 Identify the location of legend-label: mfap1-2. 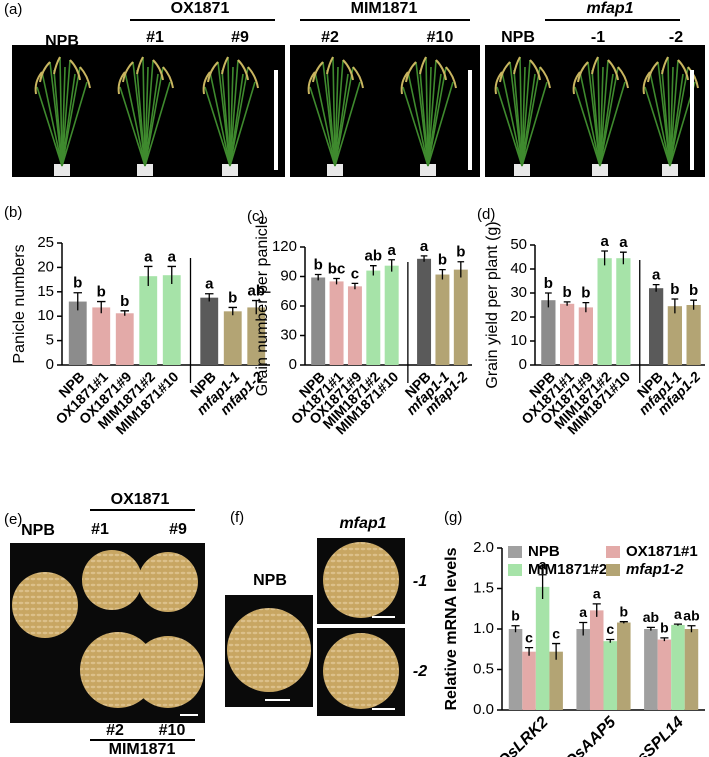
(655, 569).